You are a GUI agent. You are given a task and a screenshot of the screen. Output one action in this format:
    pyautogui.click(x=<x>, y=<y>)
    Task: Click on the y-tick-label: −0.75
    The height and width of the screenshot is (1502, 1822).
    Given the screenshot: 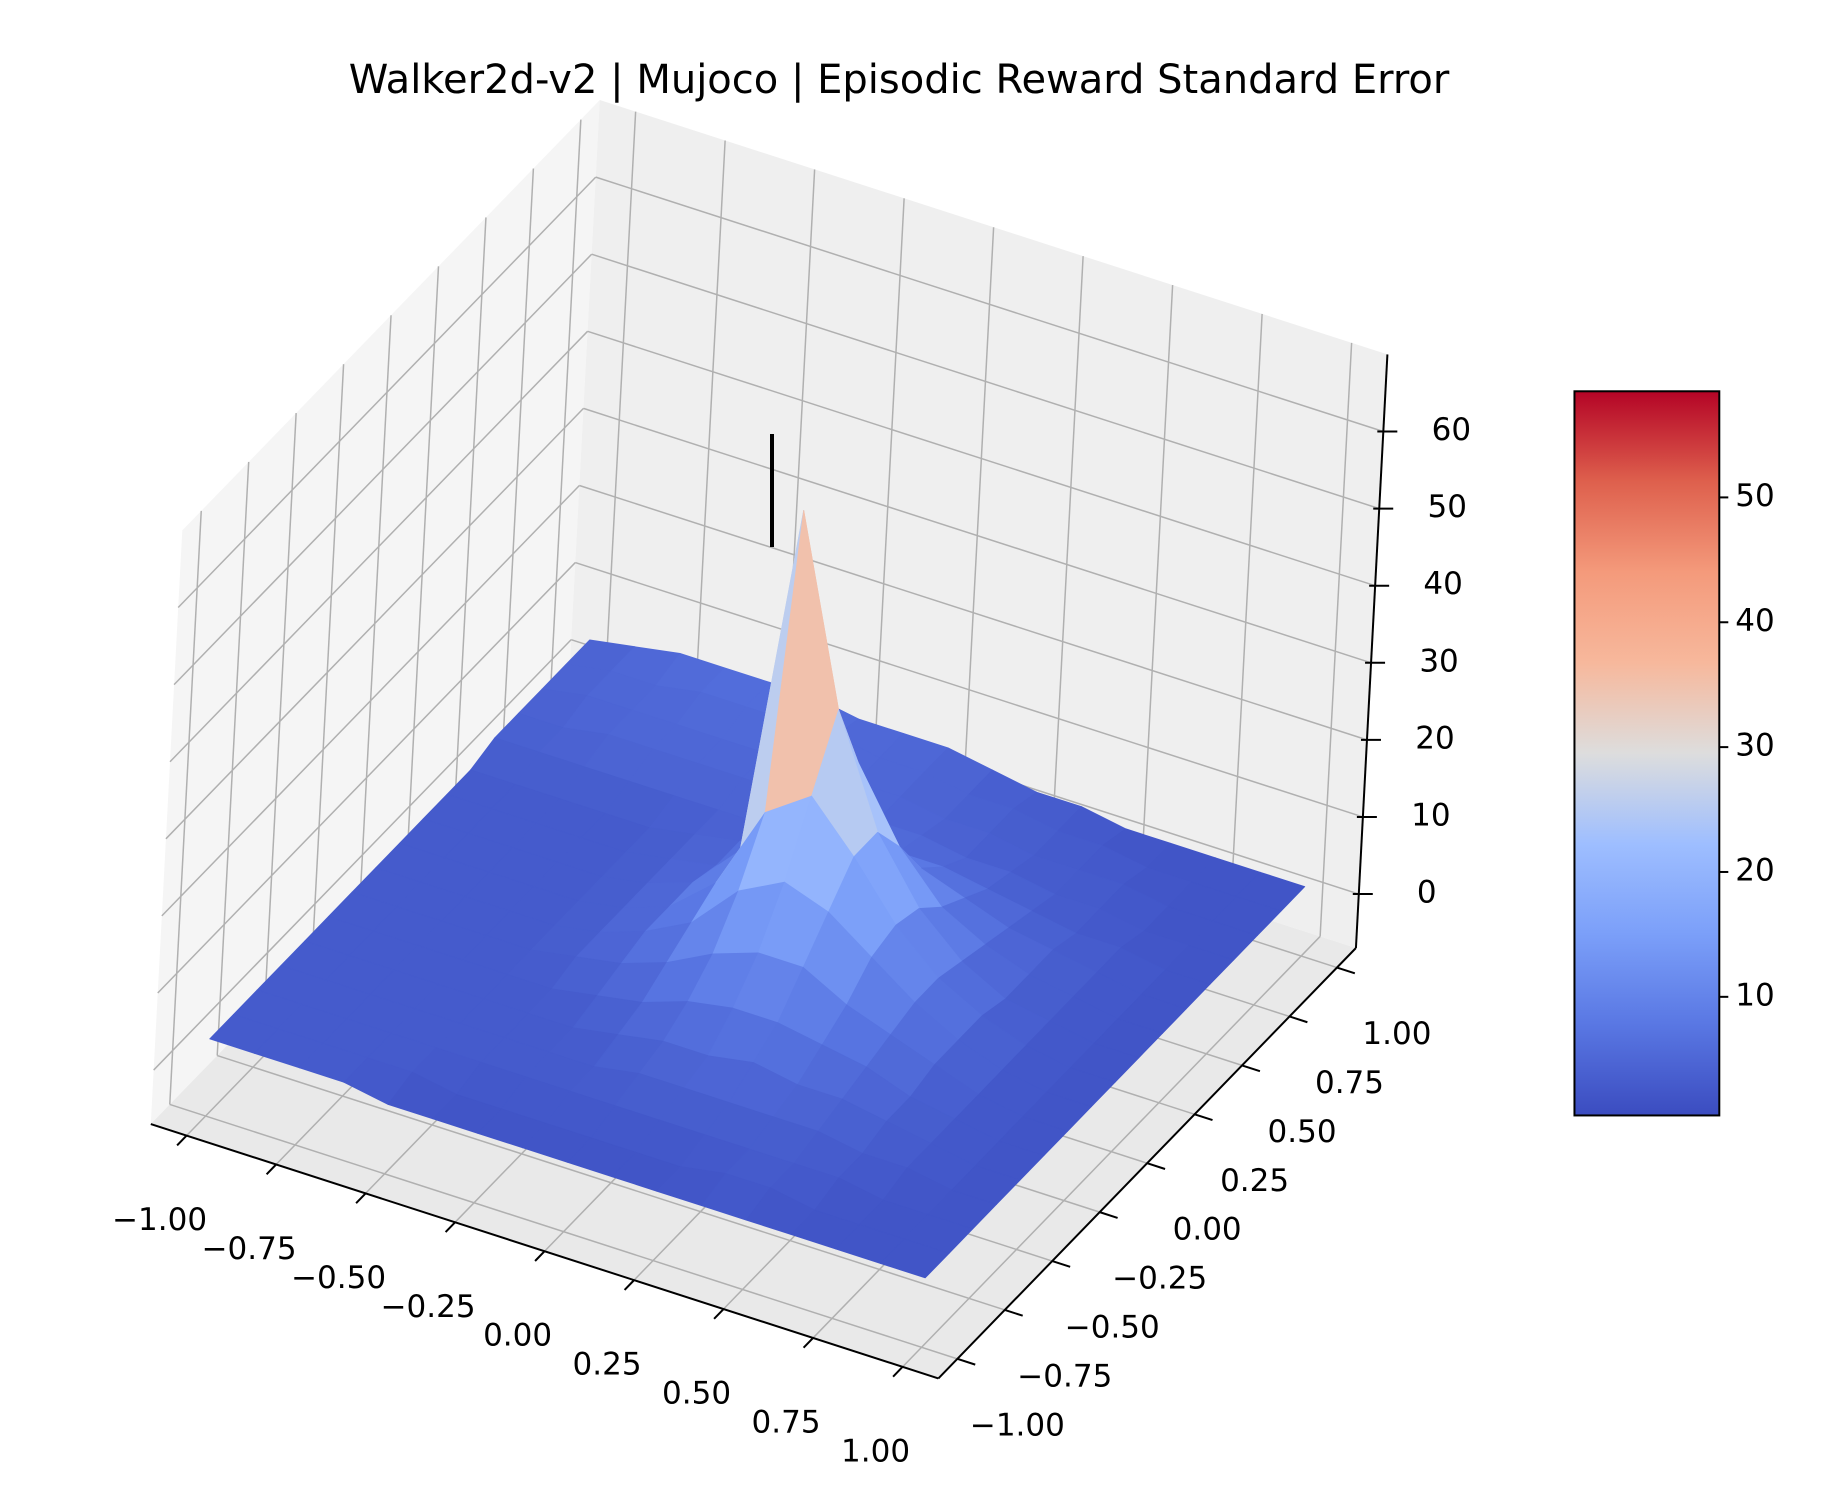 What is the action you would take?
    pyautogui.click(x=1064, y=1376)
    